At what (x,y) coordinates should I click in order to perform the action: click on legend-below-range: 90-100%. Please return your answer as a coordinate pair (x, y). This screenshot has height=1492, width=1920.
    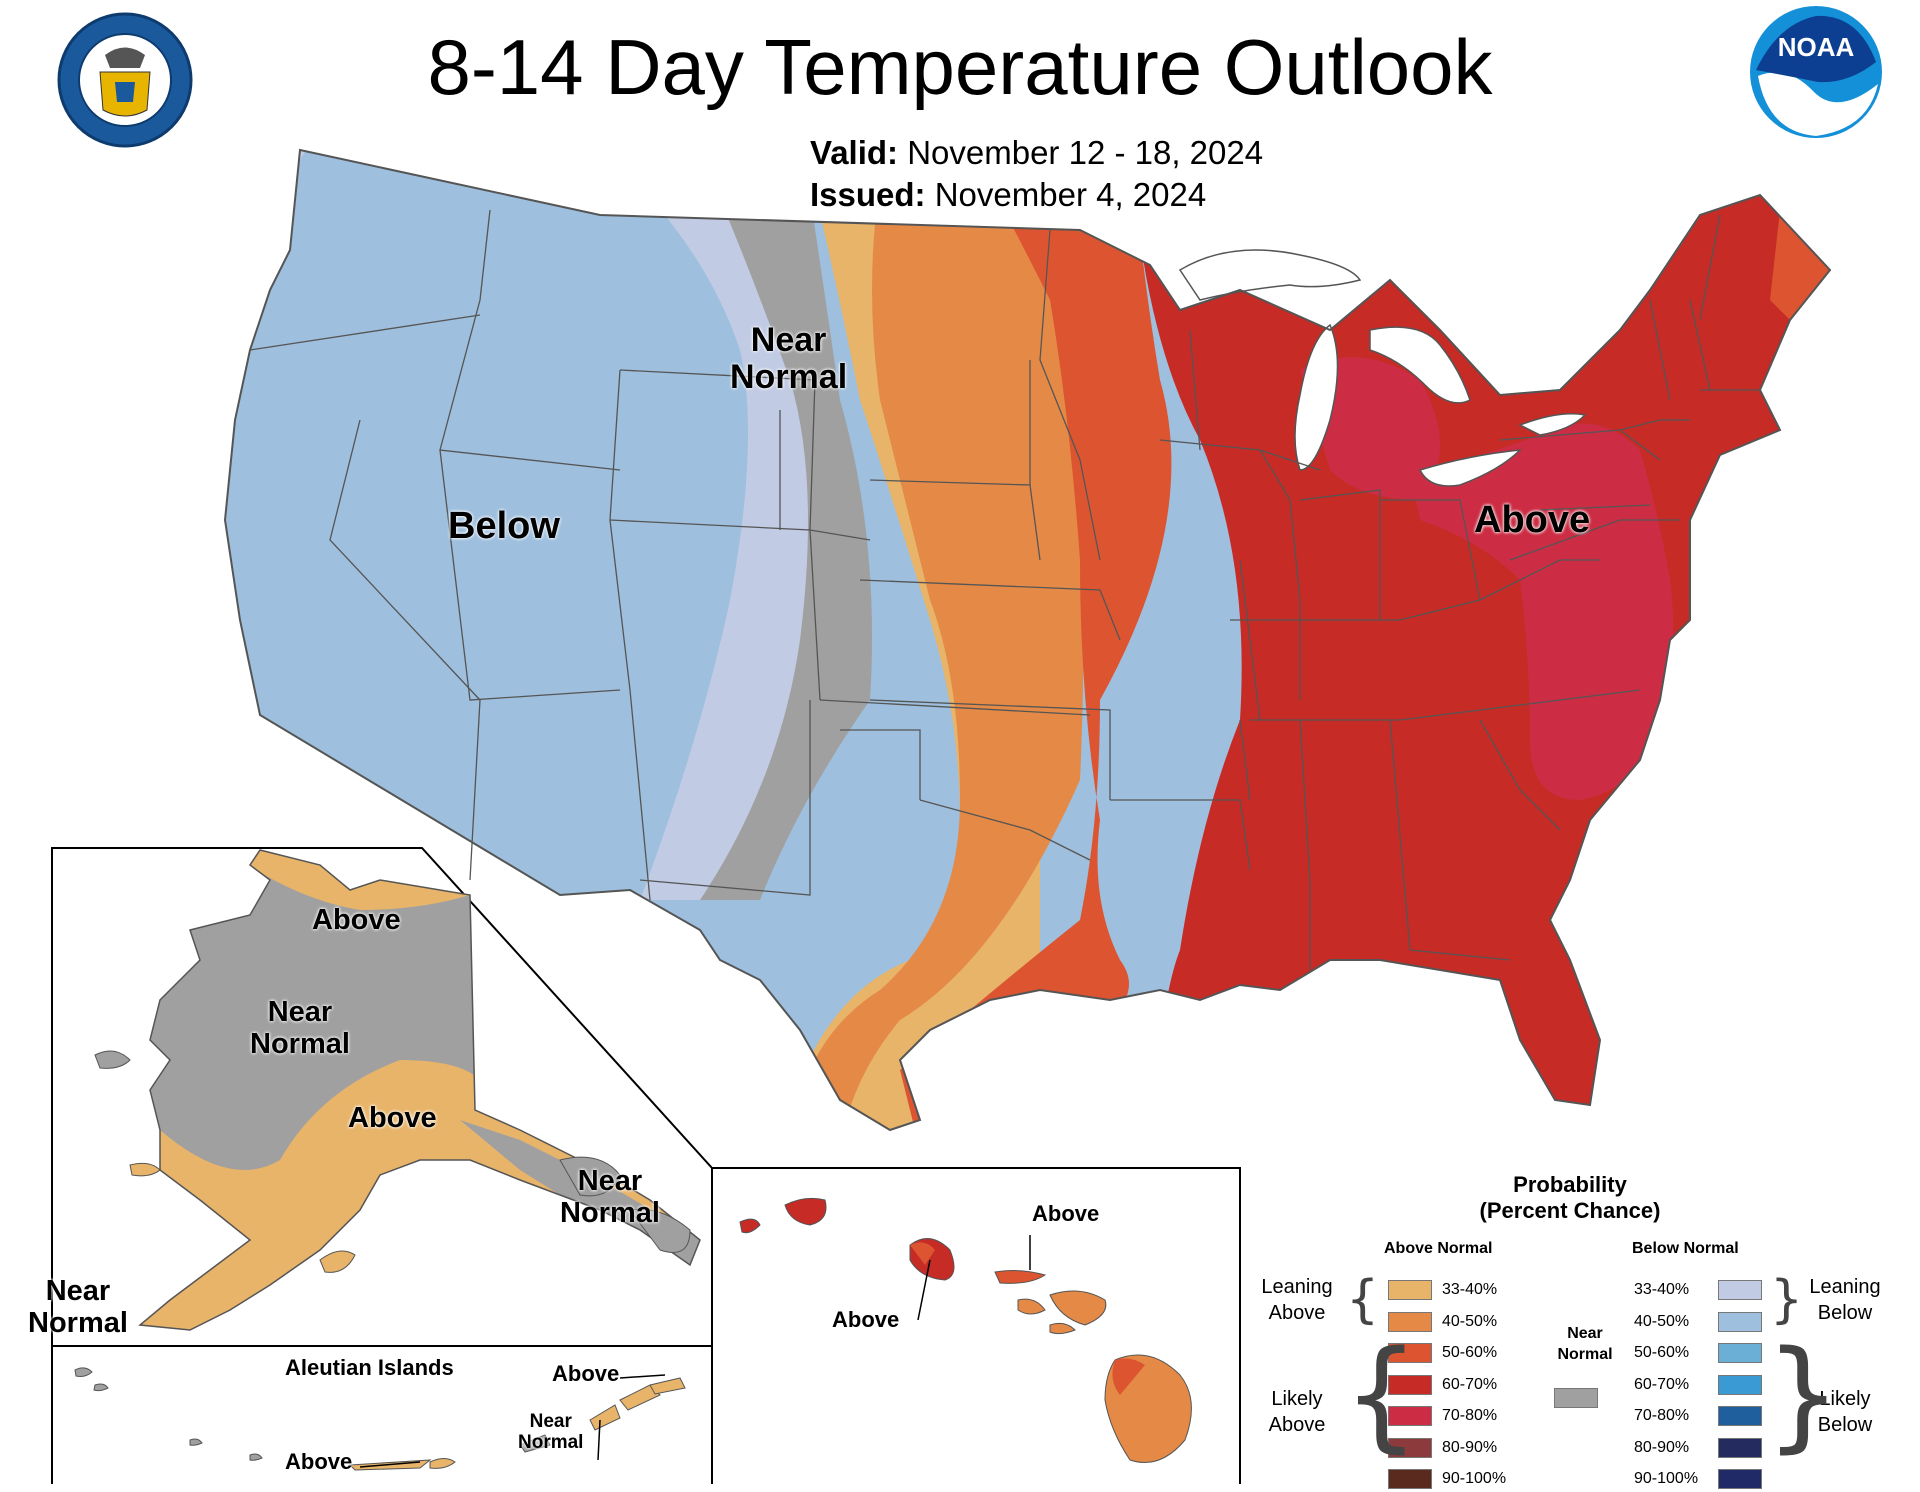
    Looking at the image, I should click on (1666, 1478).